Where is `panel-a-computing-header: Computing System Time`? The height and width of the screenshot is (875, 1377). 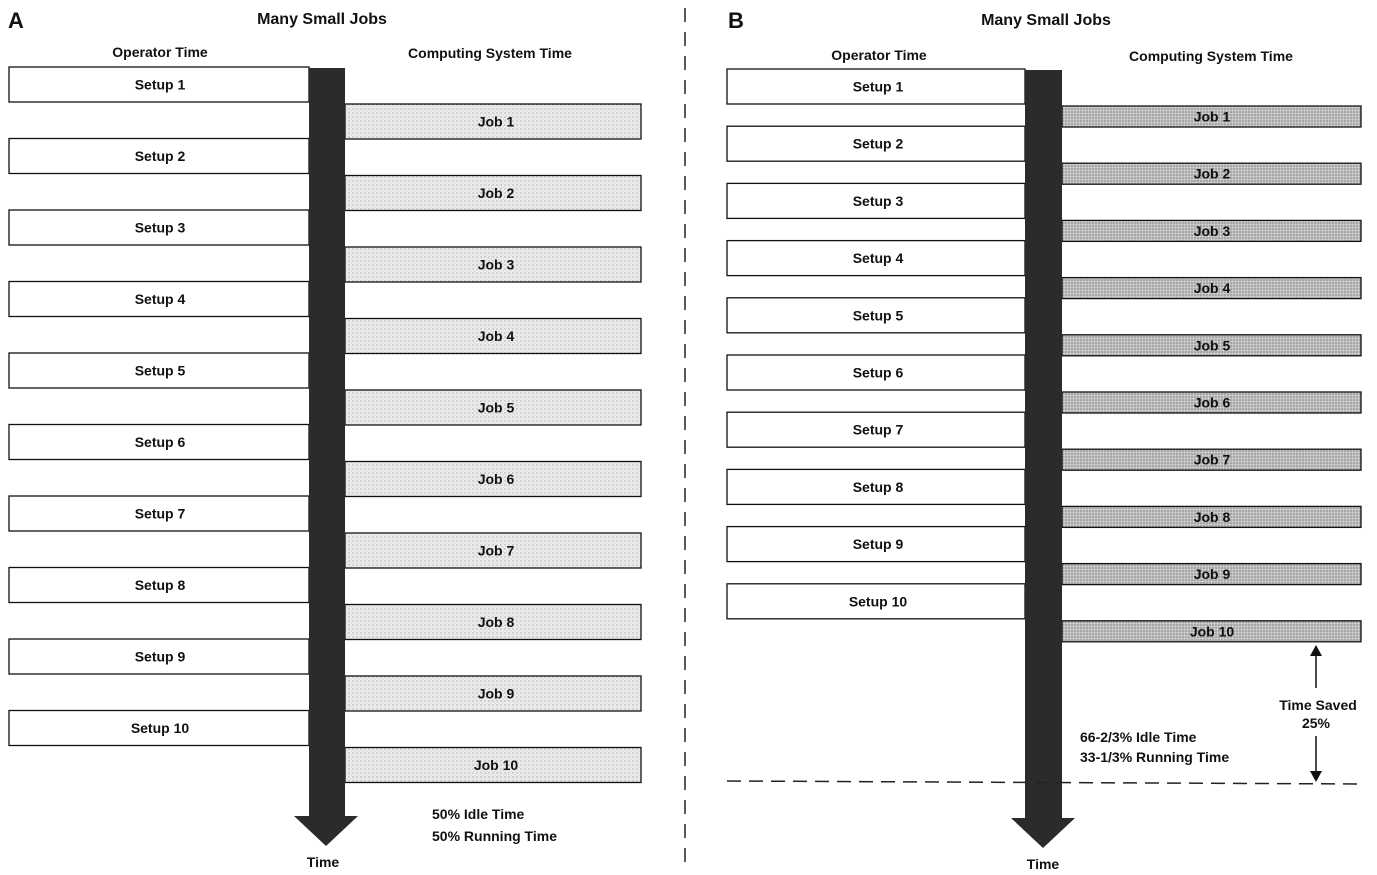 panel-a-computing-header: Computing System Time is located at coordinates (490, 53).